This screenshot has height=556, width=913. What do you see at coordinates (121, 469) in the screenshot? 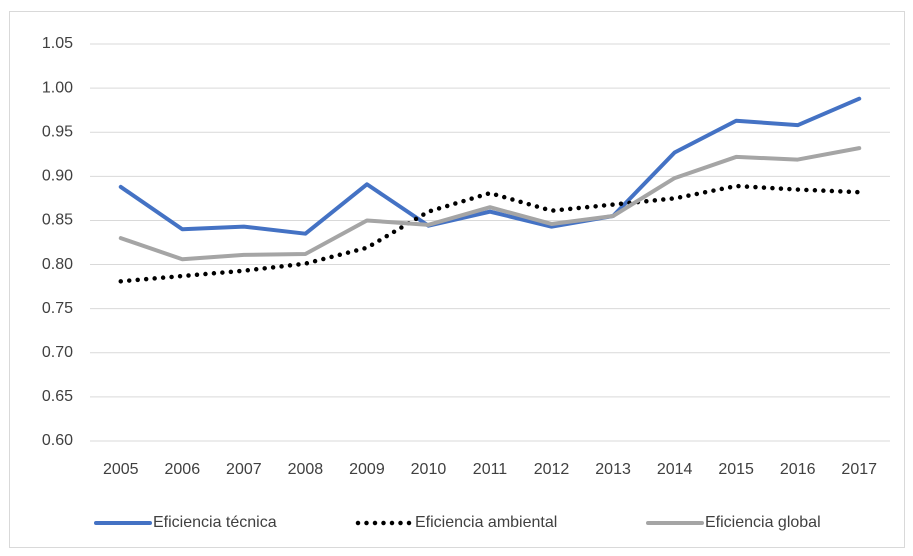
I see `x-tick-label: 2005` at bounding box center [121, 469].